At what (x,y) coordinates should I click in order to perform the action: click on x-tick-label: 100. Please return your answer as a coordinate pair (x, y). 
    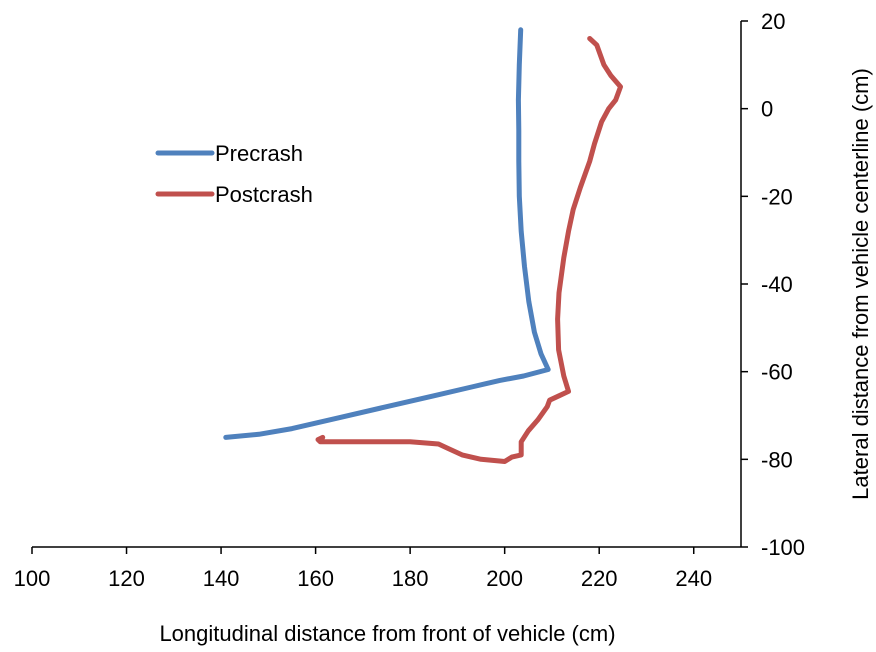
    Looking at the image, I should click on (32, 578).